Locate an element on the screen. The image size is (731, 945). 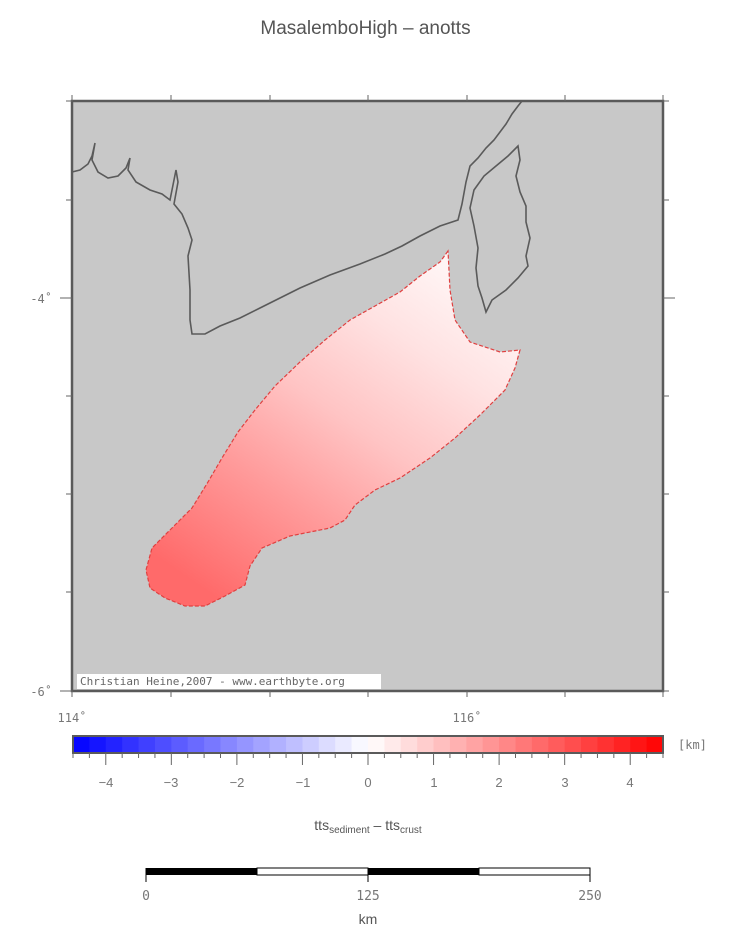
colorbar: [km] −4 −3 −2 −1 0 1 2 3 4 is located at coordinates (389, 762).